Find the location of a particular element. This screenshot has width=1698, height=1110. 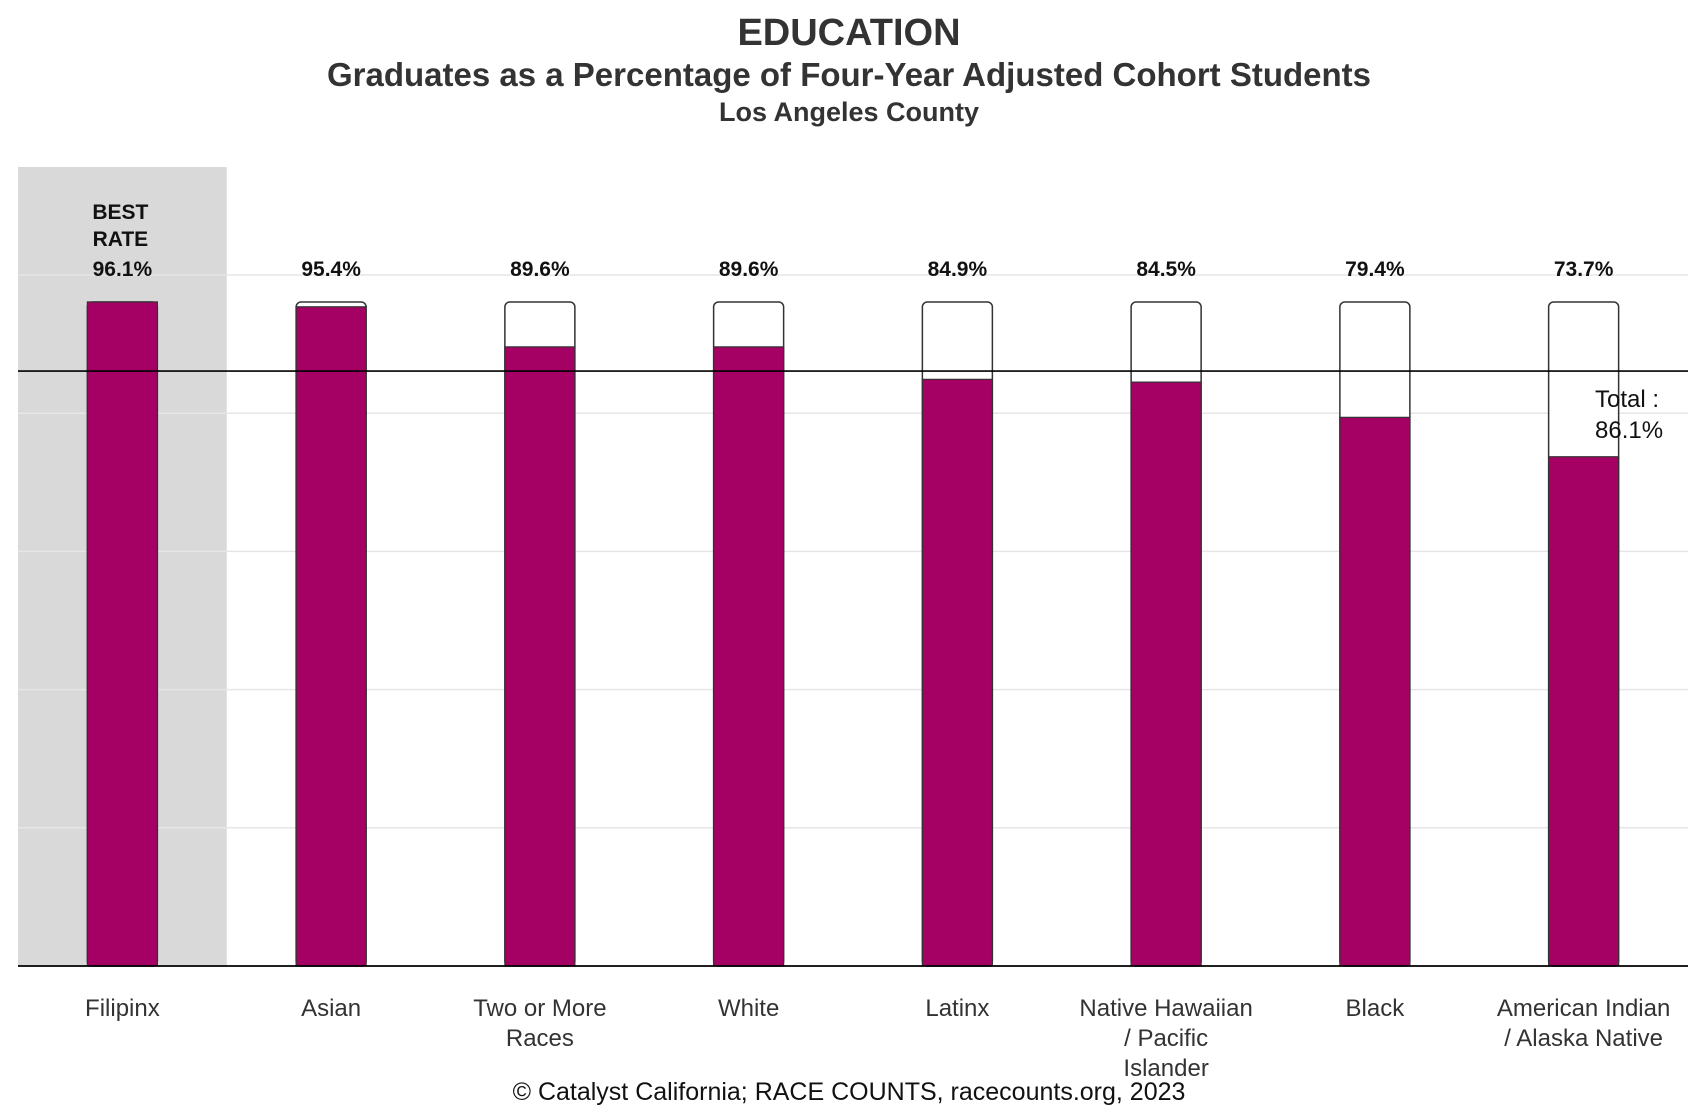

data-label: 73.7% is located at coordinates (1584, 269).